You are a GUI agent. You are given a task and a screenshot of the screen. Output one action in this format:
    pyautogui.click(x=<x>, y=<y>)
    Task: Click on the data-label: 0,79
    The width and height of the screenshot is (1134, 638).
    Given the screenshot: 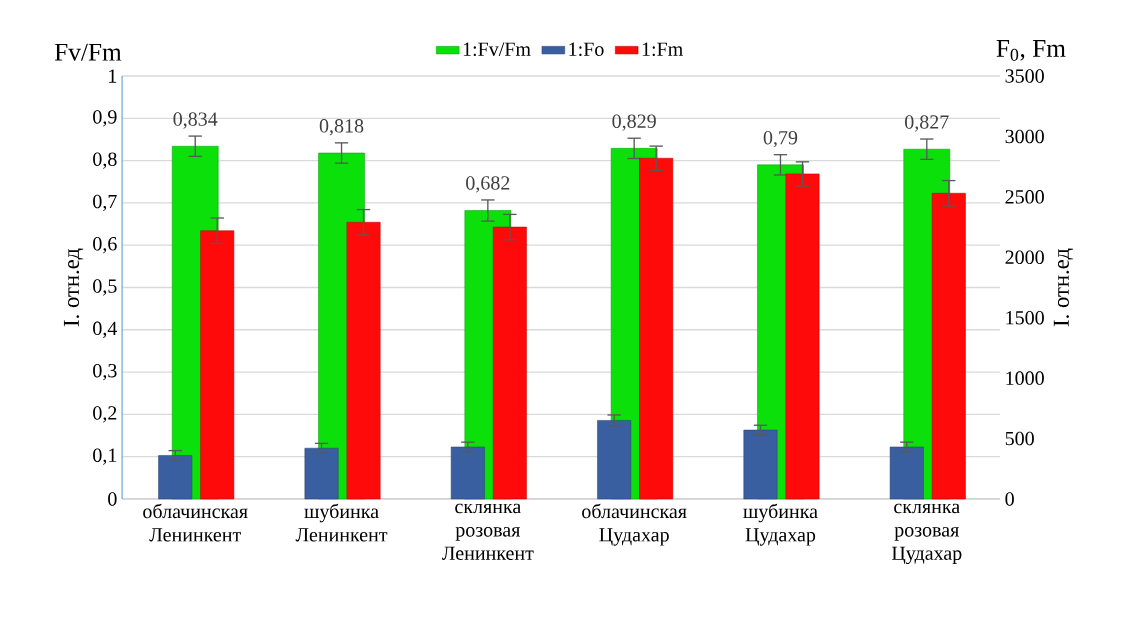 What is the action you would take?
    pyautogui.click(x=780, y=139)
    